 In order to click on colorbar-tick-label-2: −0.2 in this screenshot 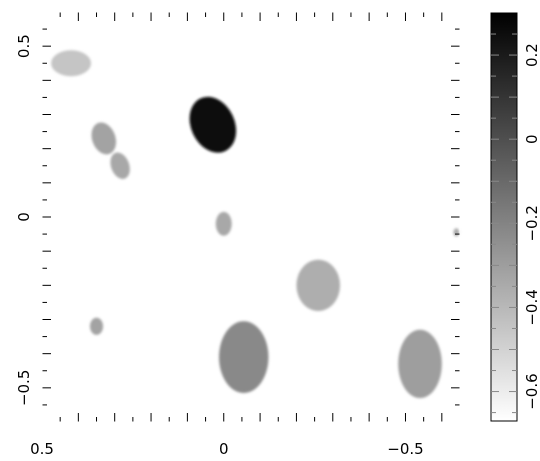, I will do `click(531, 223)`.